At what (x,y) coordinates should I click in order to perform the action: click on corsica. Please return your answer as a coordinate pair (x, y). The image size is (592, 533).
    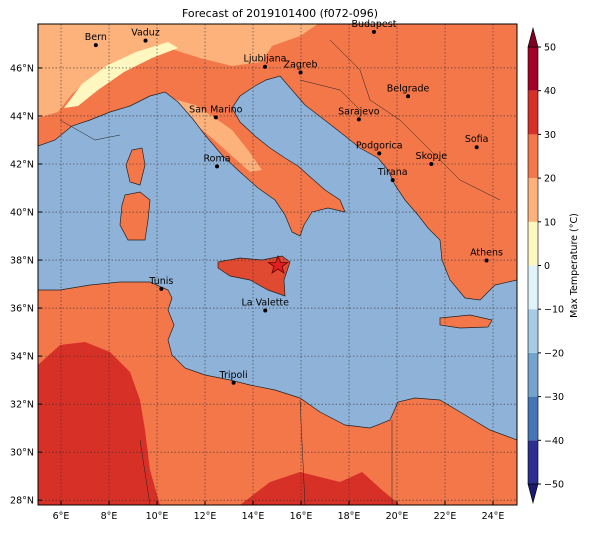
    Looking at the image, I should click on (135, 166).